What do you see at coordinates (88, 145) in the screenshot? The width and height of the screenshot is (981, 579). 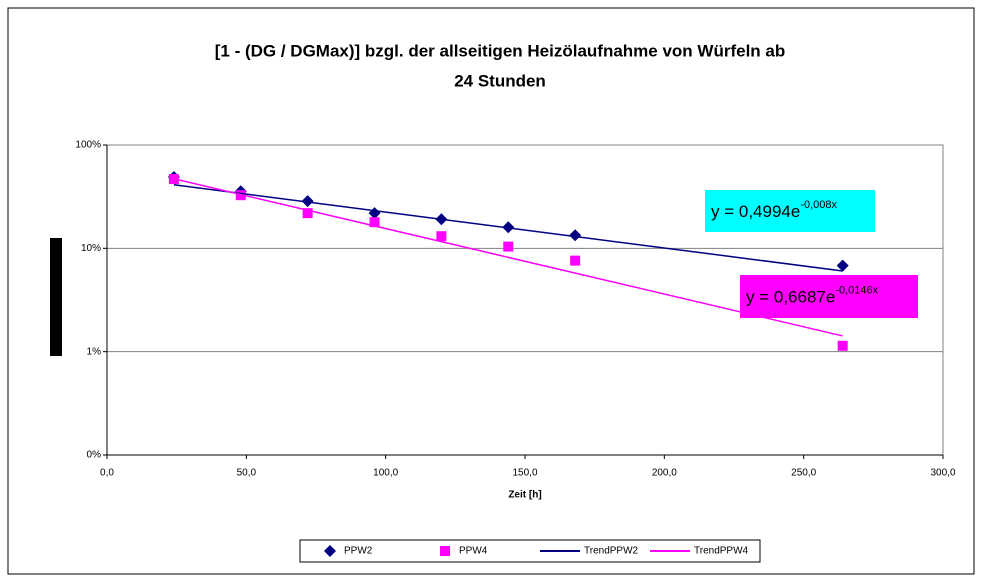 I see `y-tick-label: 100%` at bounding box center [88, 145].